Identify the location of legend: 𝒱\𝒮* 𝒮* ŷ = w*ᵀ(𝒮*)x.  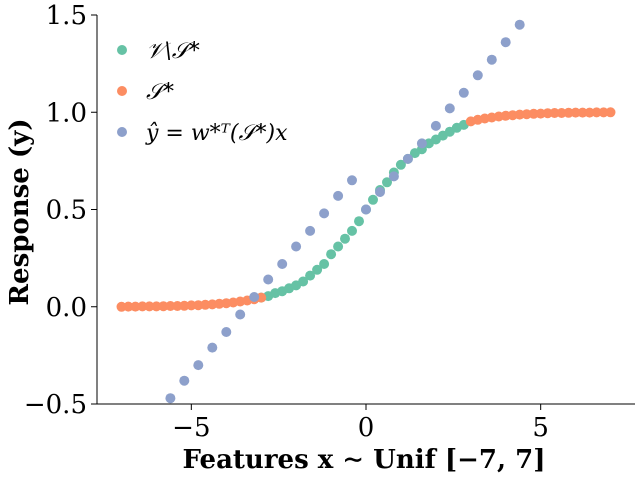
(202, 92).